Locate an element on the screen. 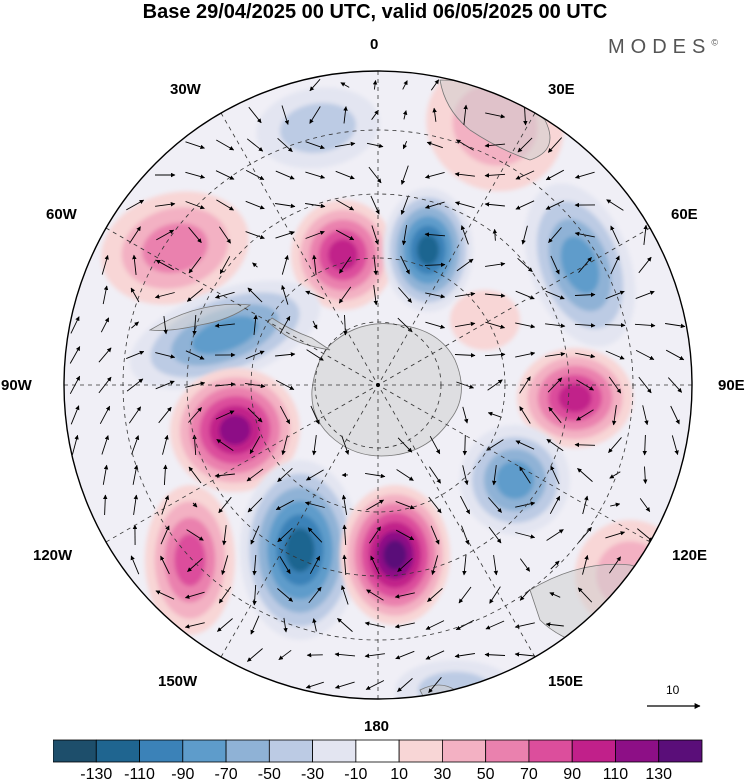 Image resolution: width=750 pixels, height=784 pixels. colorbar-tick-label: 10 is located at coordinates (399, 775).